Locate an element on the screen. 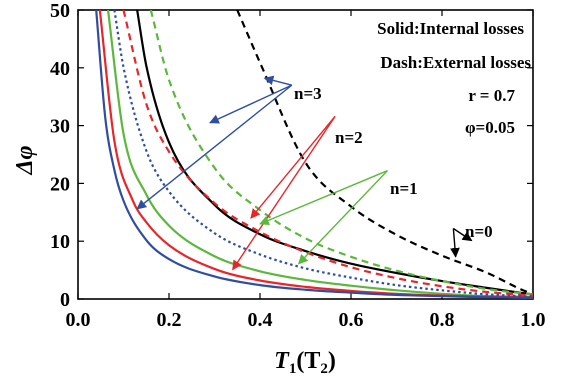  x-axis-label-end: ) is located at coordinates (332, 361).